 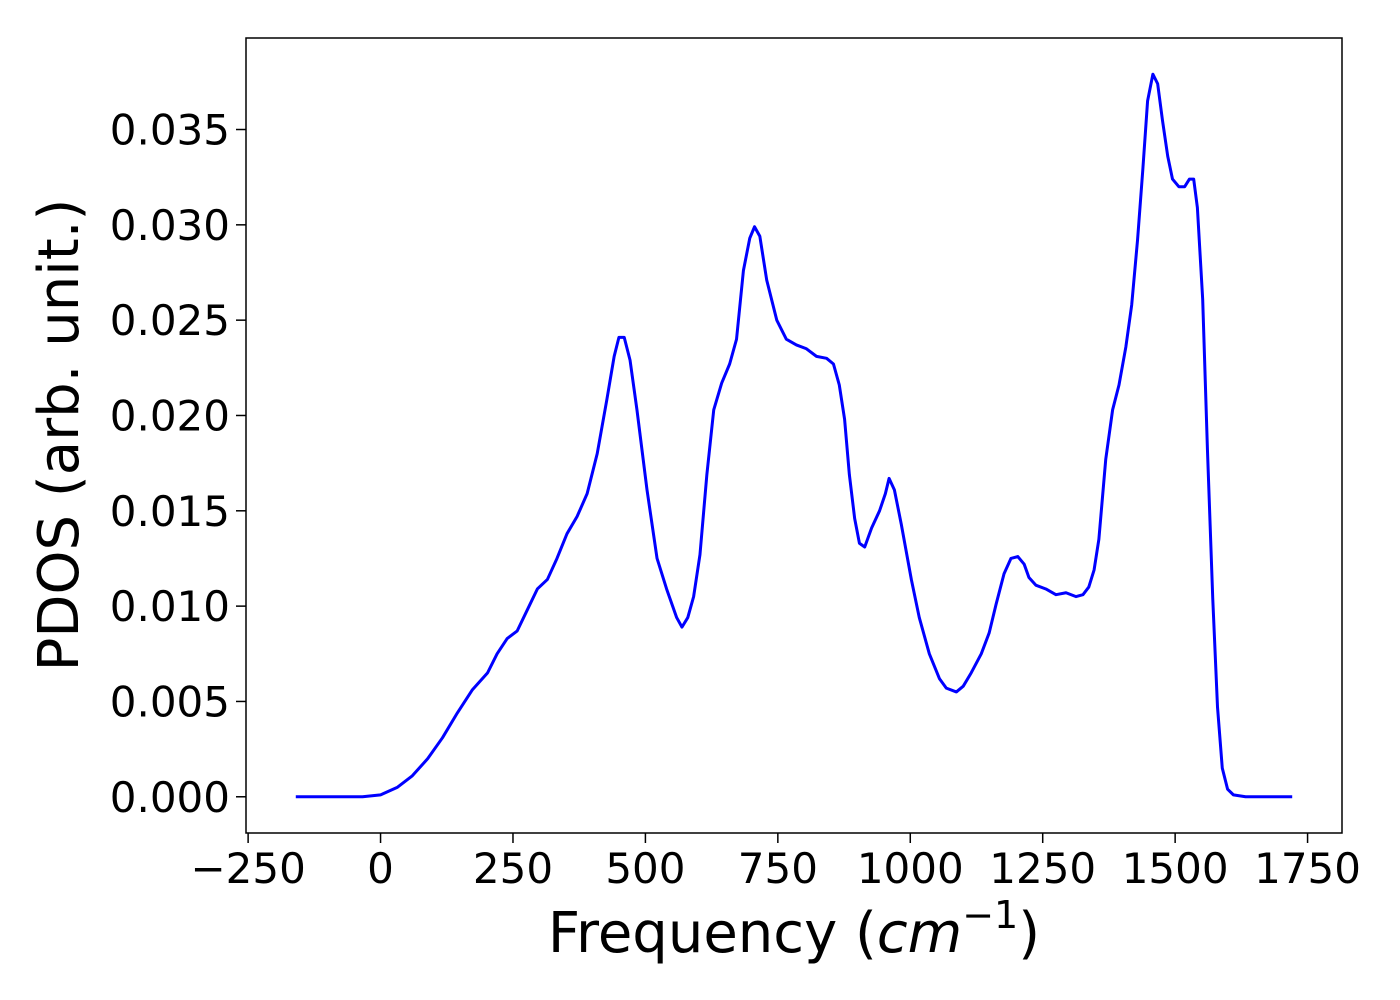 I want to click on x-label-unit: cm, so click(x=919, y=933).